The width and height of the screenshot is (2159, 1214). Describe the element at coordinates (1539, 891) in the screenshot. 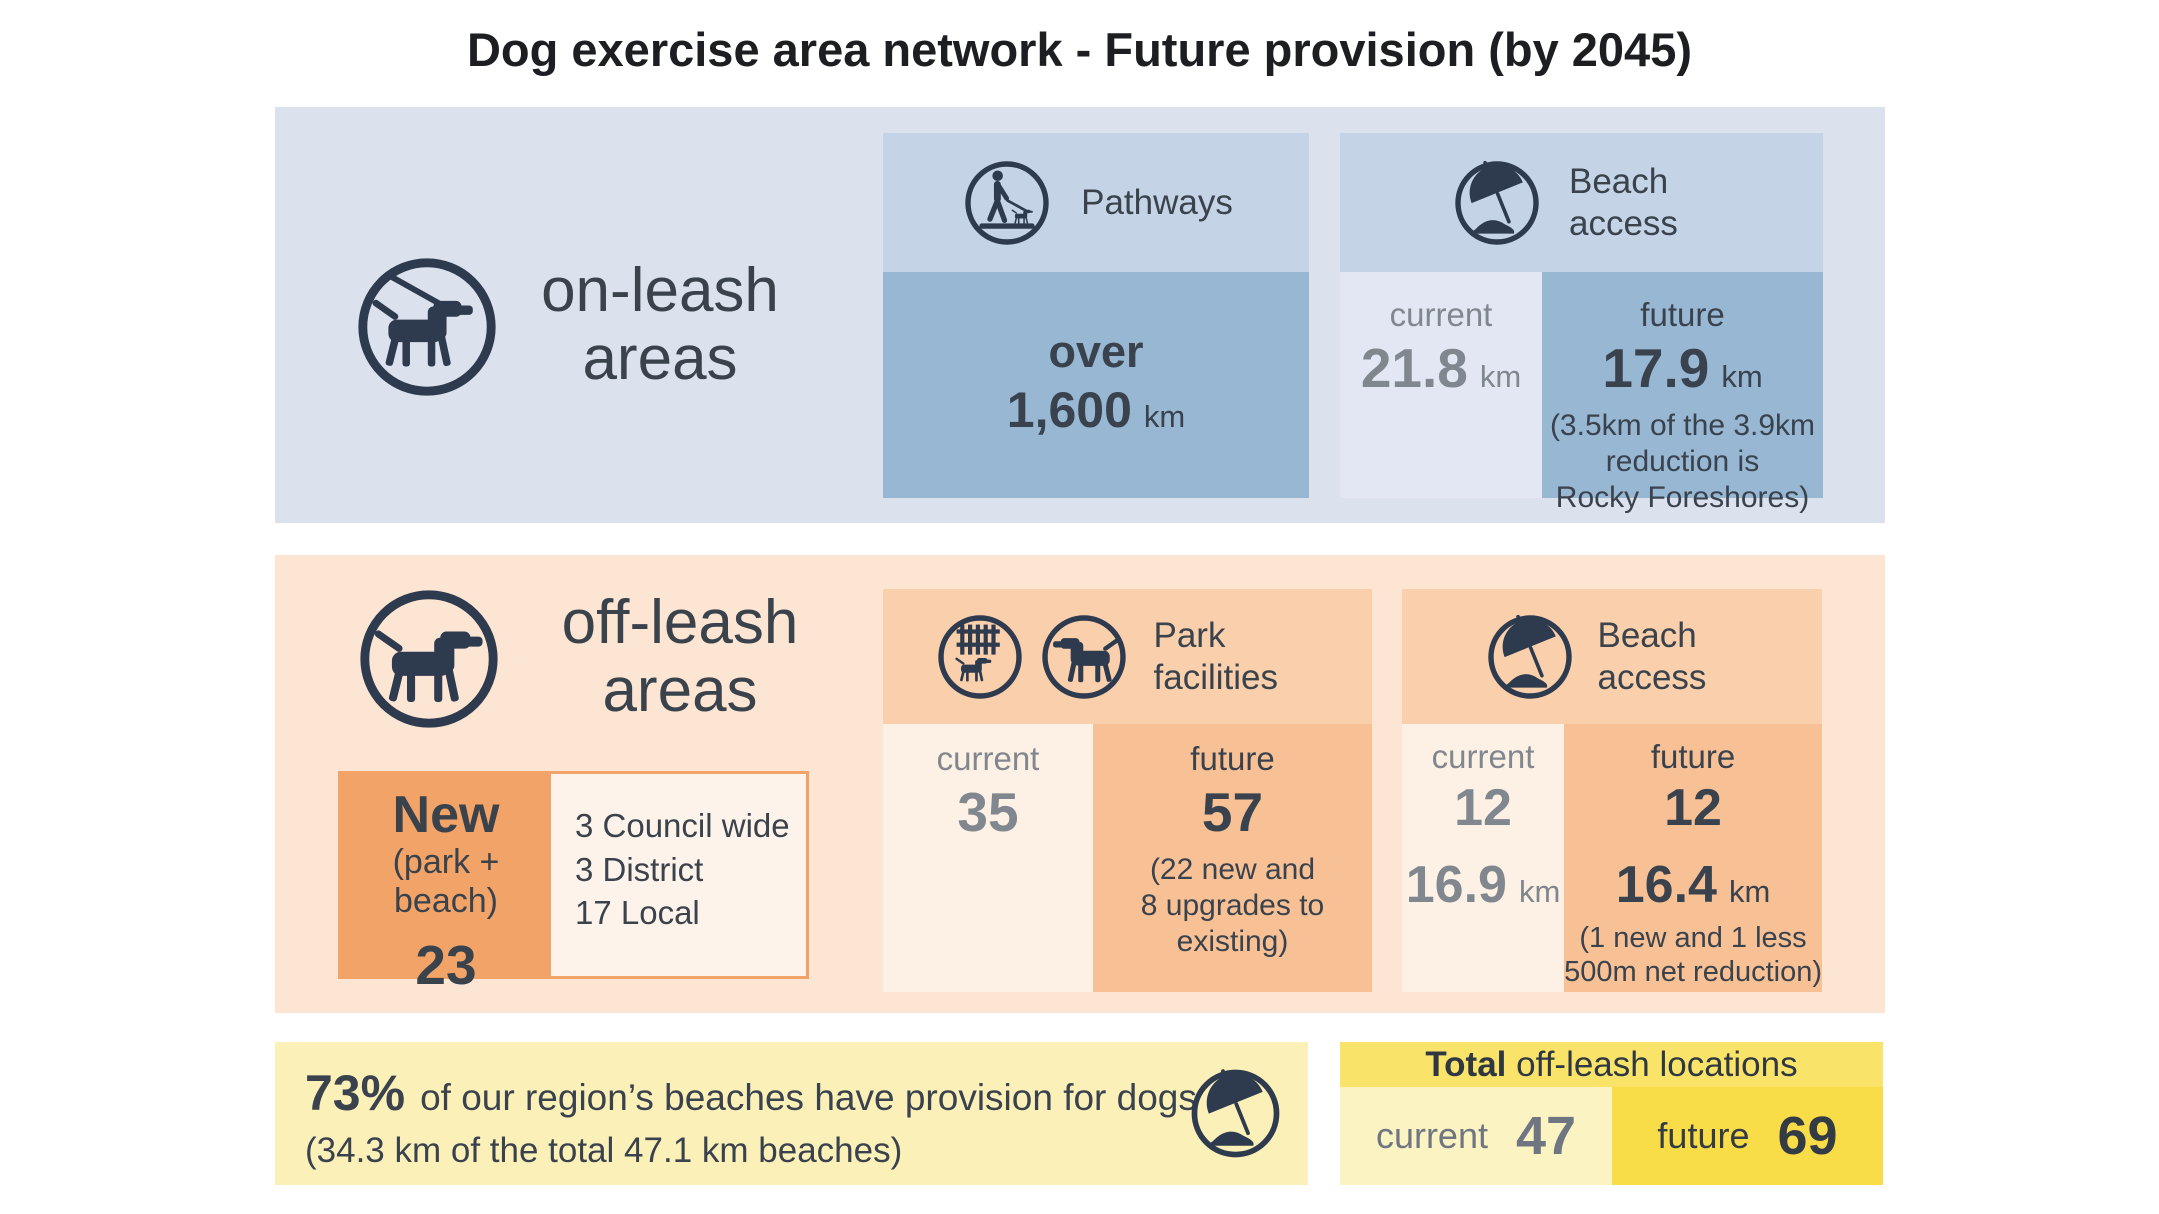

I see `beach-current-km-unit: km` at that location.